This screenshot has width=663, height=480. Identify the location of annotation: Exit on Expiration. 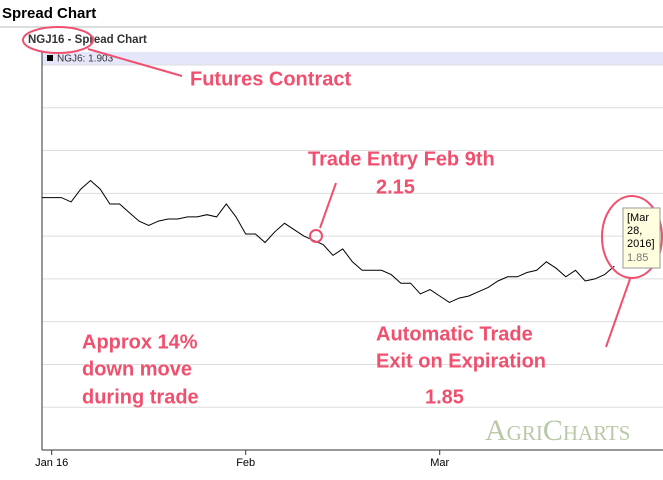
(461, 361).